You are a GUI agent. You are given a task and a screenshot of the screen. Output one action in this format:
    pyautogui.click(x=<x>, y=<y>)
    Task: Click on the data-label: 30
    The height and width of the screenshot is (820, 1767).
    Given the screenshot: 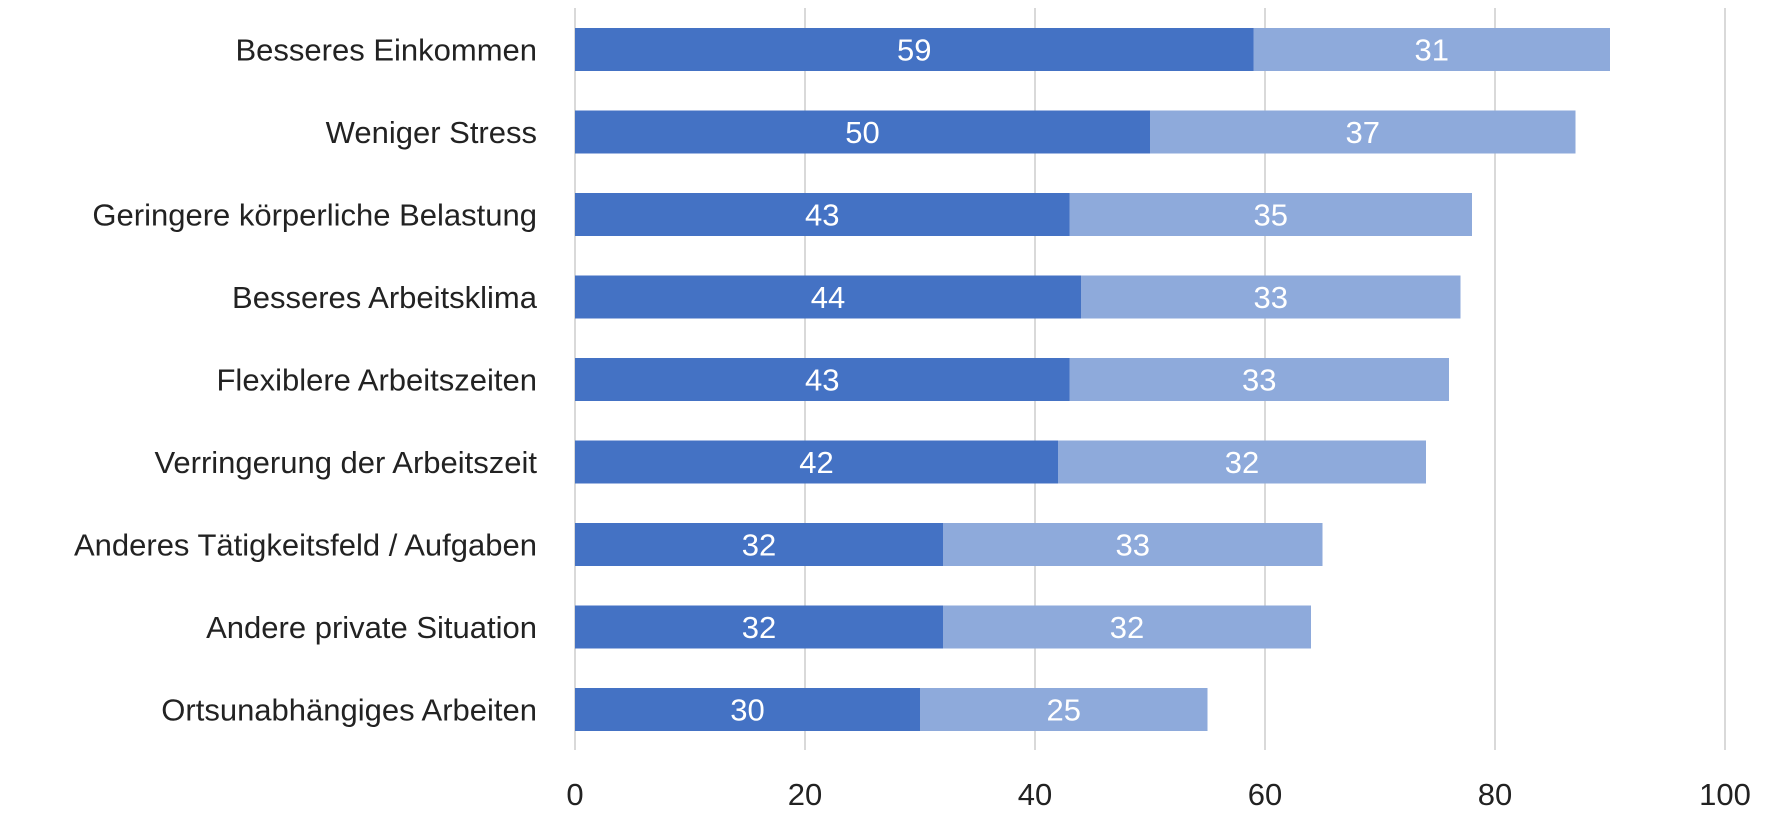 What is the action you would take?
    pyautogui.click(x=747, y=710)
    